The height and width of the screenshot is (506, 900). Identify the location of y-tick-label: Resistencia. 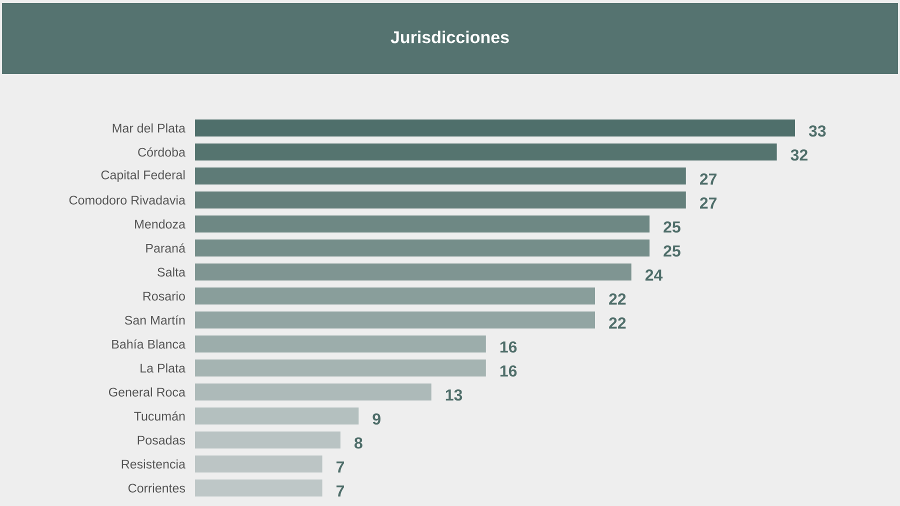
(154, 464).